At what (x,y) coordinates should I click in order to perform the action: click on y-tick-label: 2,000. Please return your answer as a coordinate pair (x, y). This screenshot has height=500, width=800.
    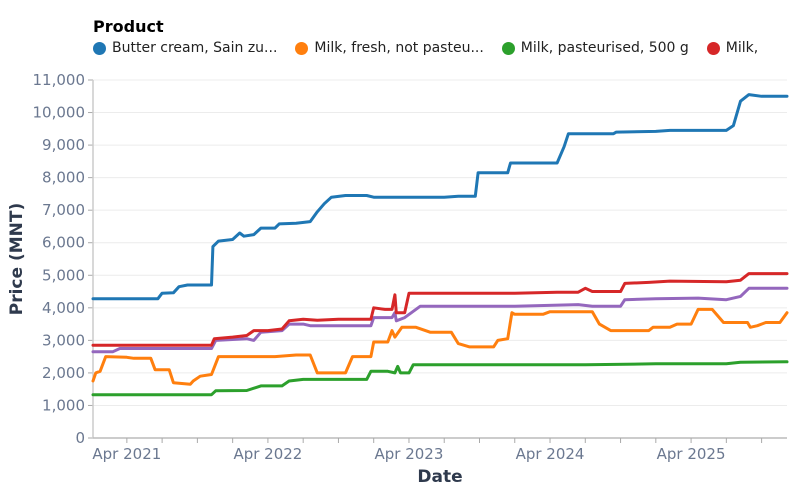
    Looking at the image, I should click on (63, 373).